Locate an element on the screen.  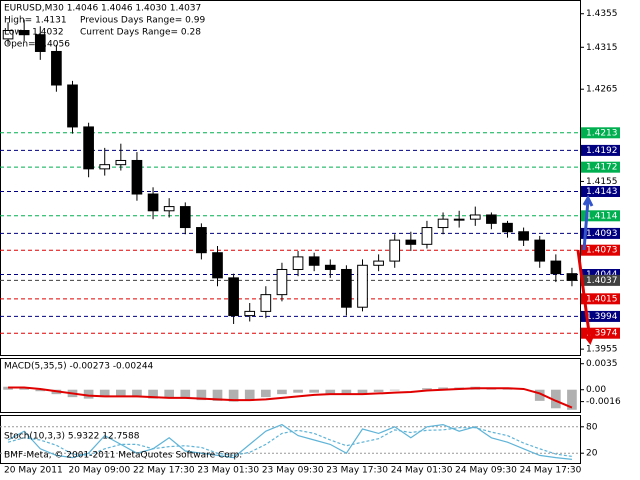
level-label: 1.4172 is located at coordinates (602, 168).